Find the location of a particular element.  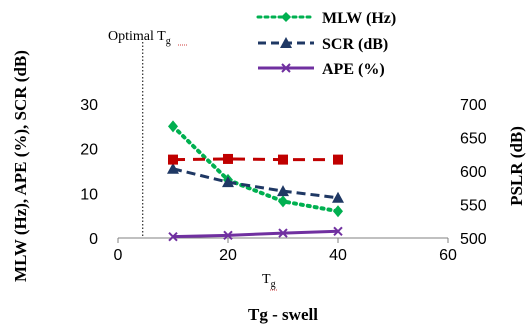

legend-marker-mlw is located at coordinates (286, 17).